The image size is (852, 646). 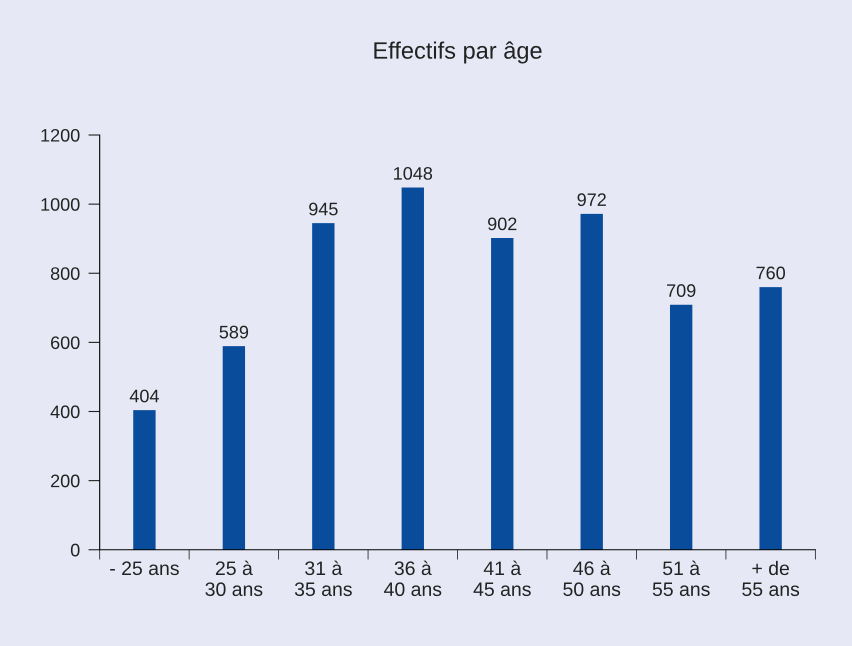 What do you see at coordinates (681, 578) in the screenshot?
I see `x-tick-label: 51 à 55 ans` at bounding box center [681, 578].